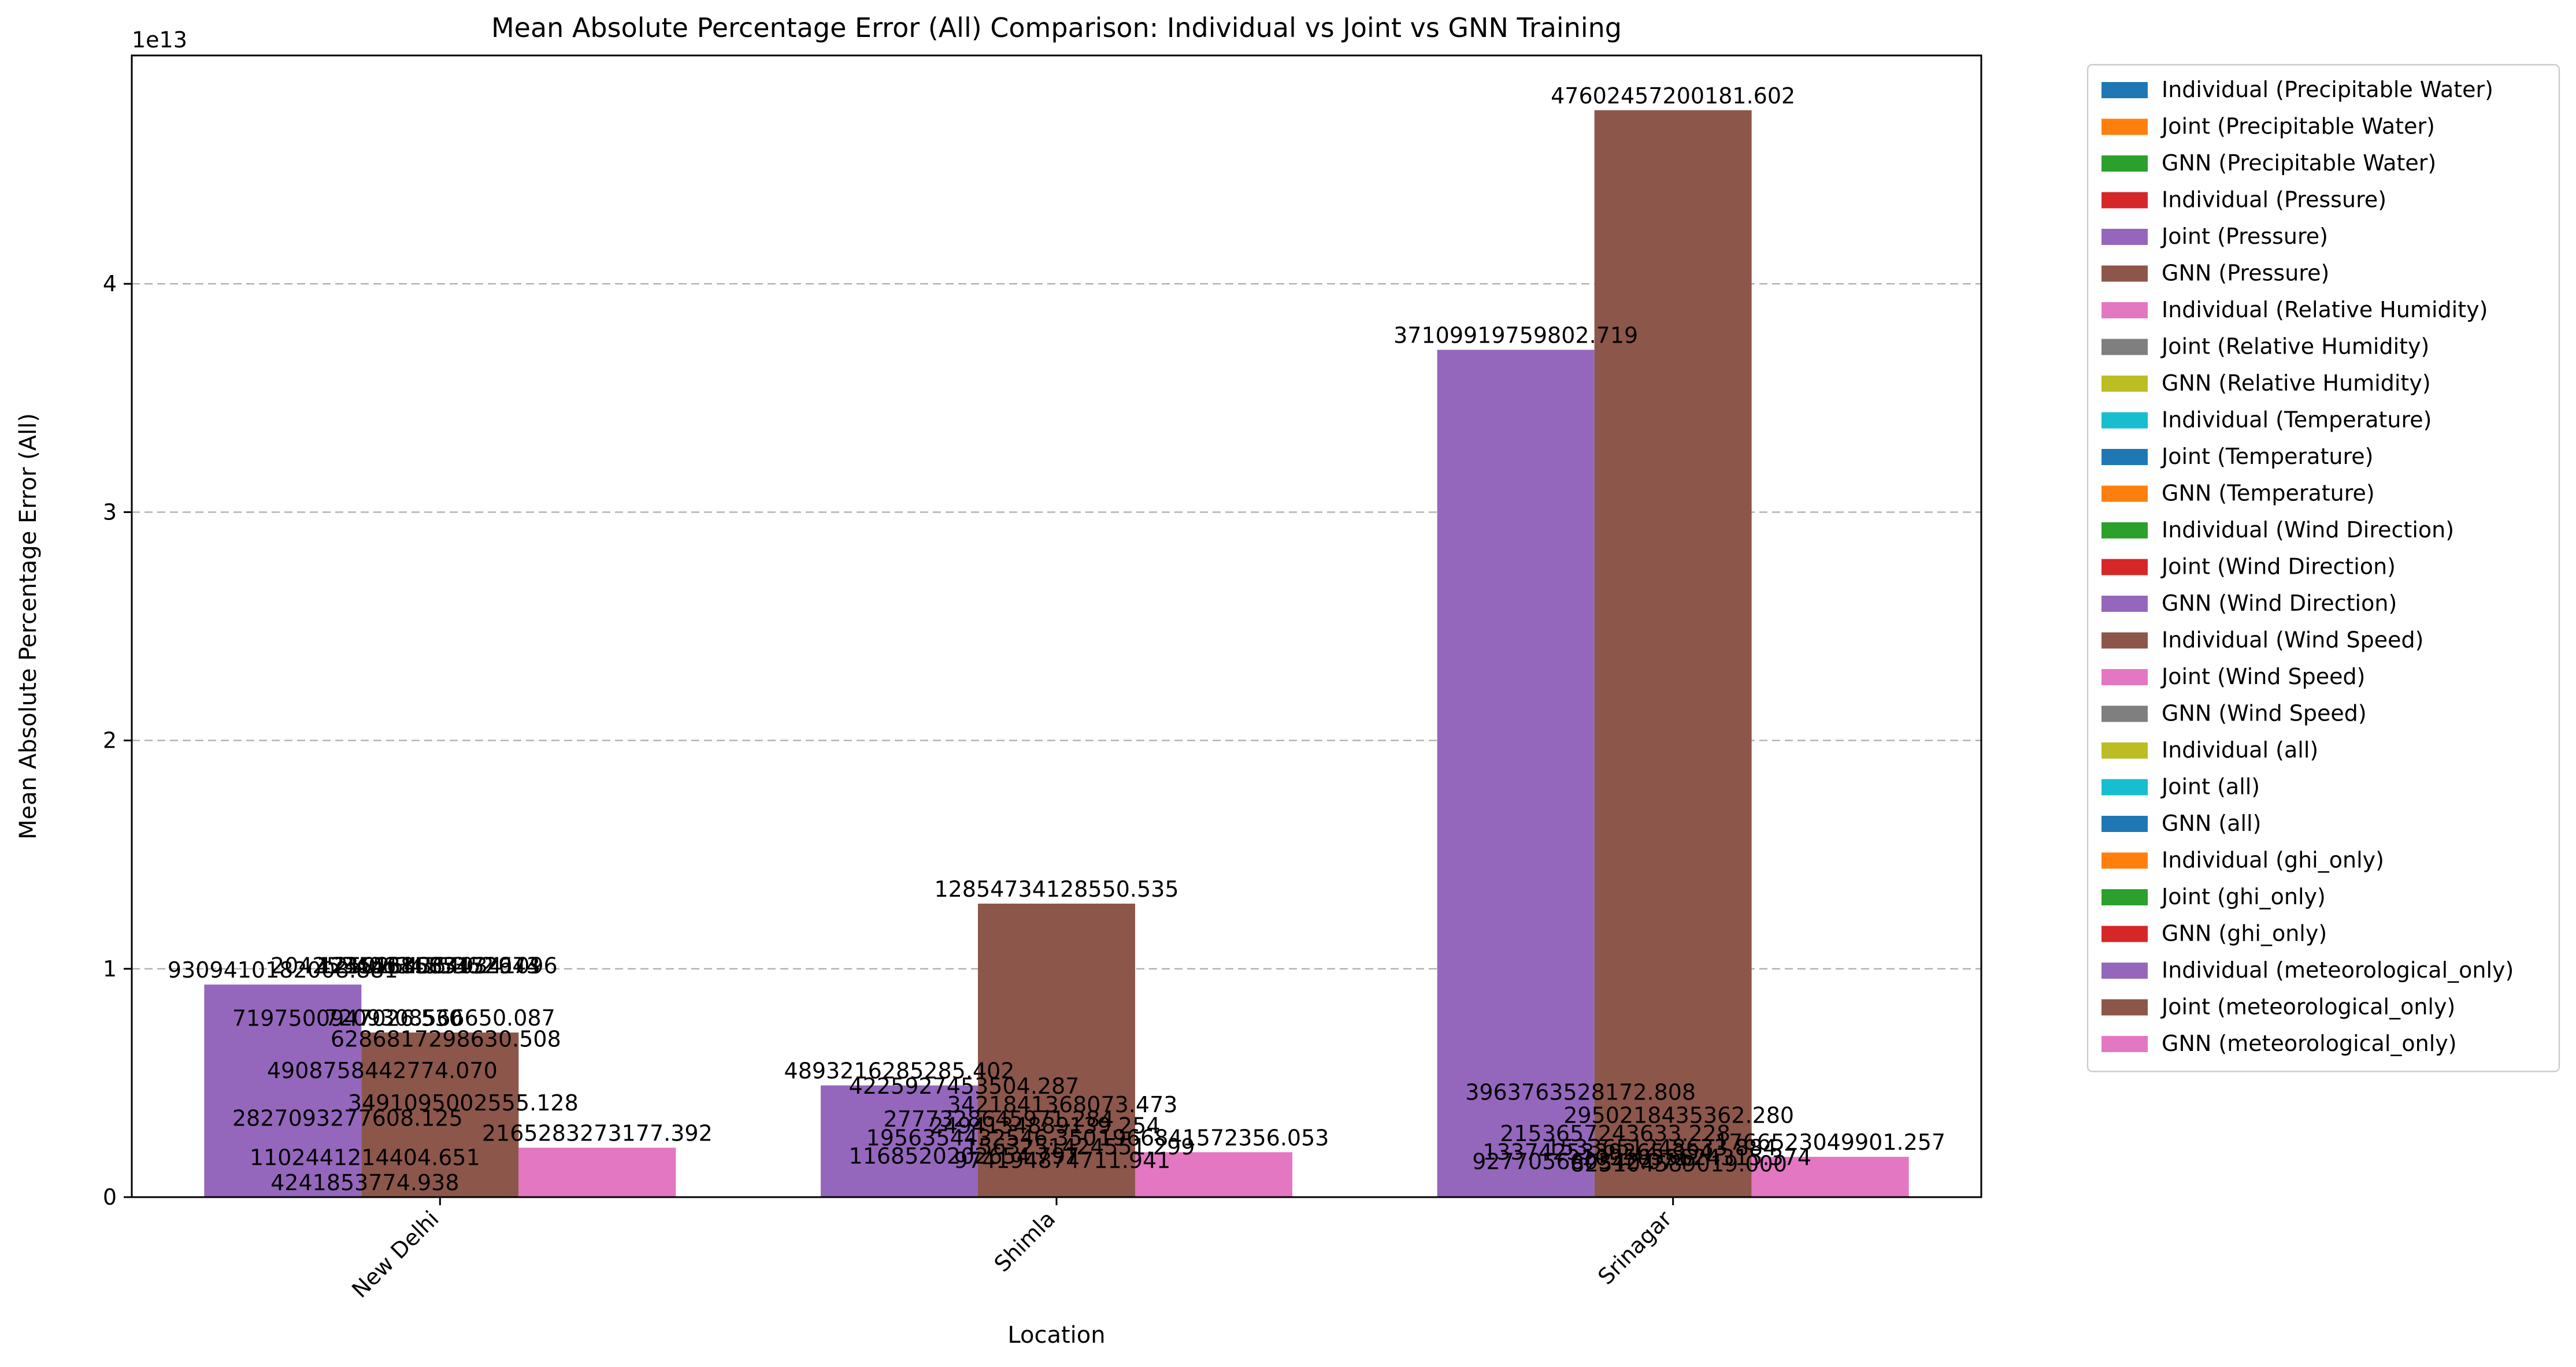 This screenshot has width=2576, height=1367. Describe the element at coordinates (899, 1071) in the screenshot. I see `bar-value-label: 4893216285285.402` at that location.